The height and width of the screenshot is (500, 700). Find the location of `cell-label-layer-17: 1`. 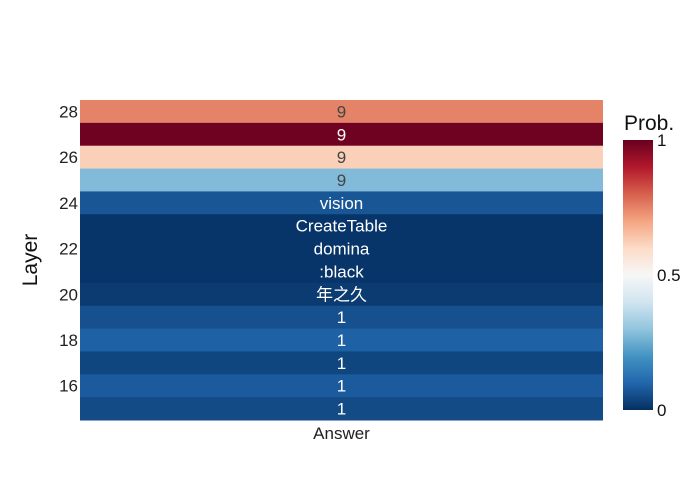

cell-label-layer-17: 1 is located at coordinates (341, 363).